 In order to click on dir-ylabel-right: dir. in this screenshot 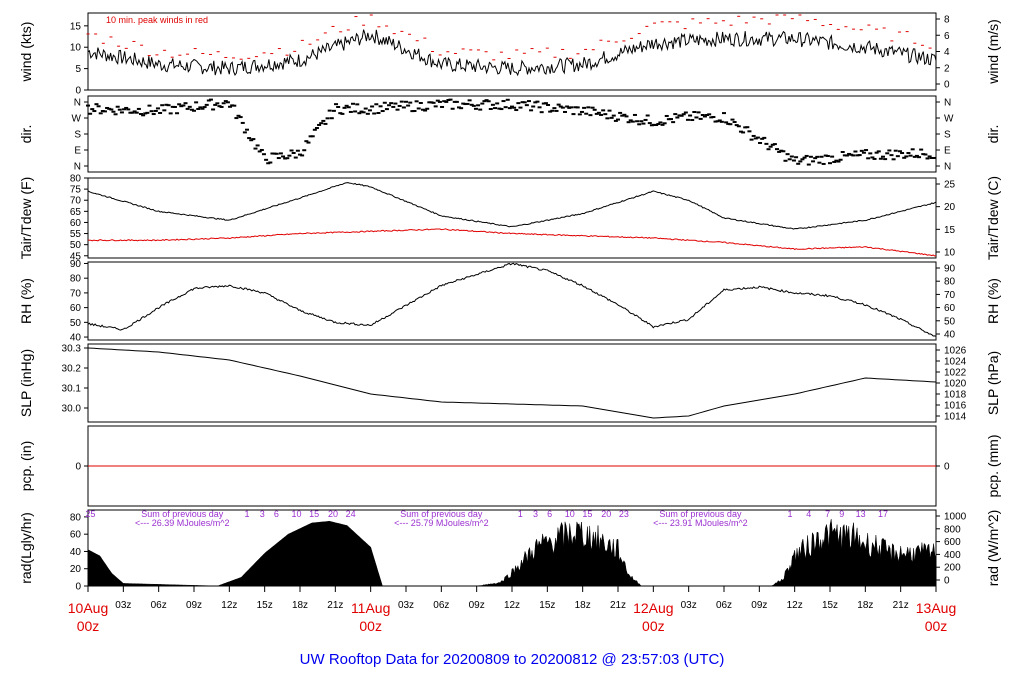, I will do `click(993, 134)`.